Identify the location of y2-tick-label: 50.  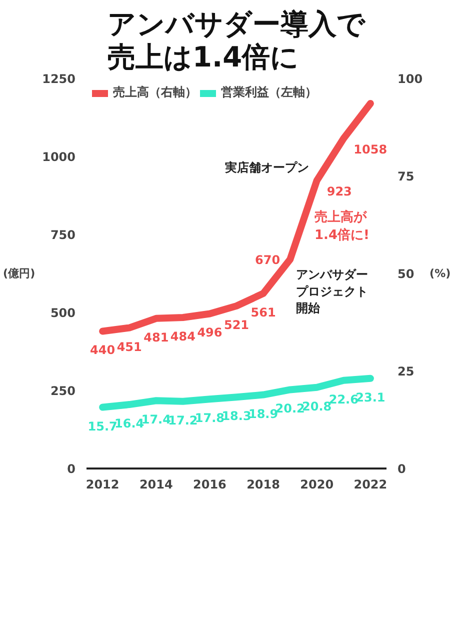
(406, 274).